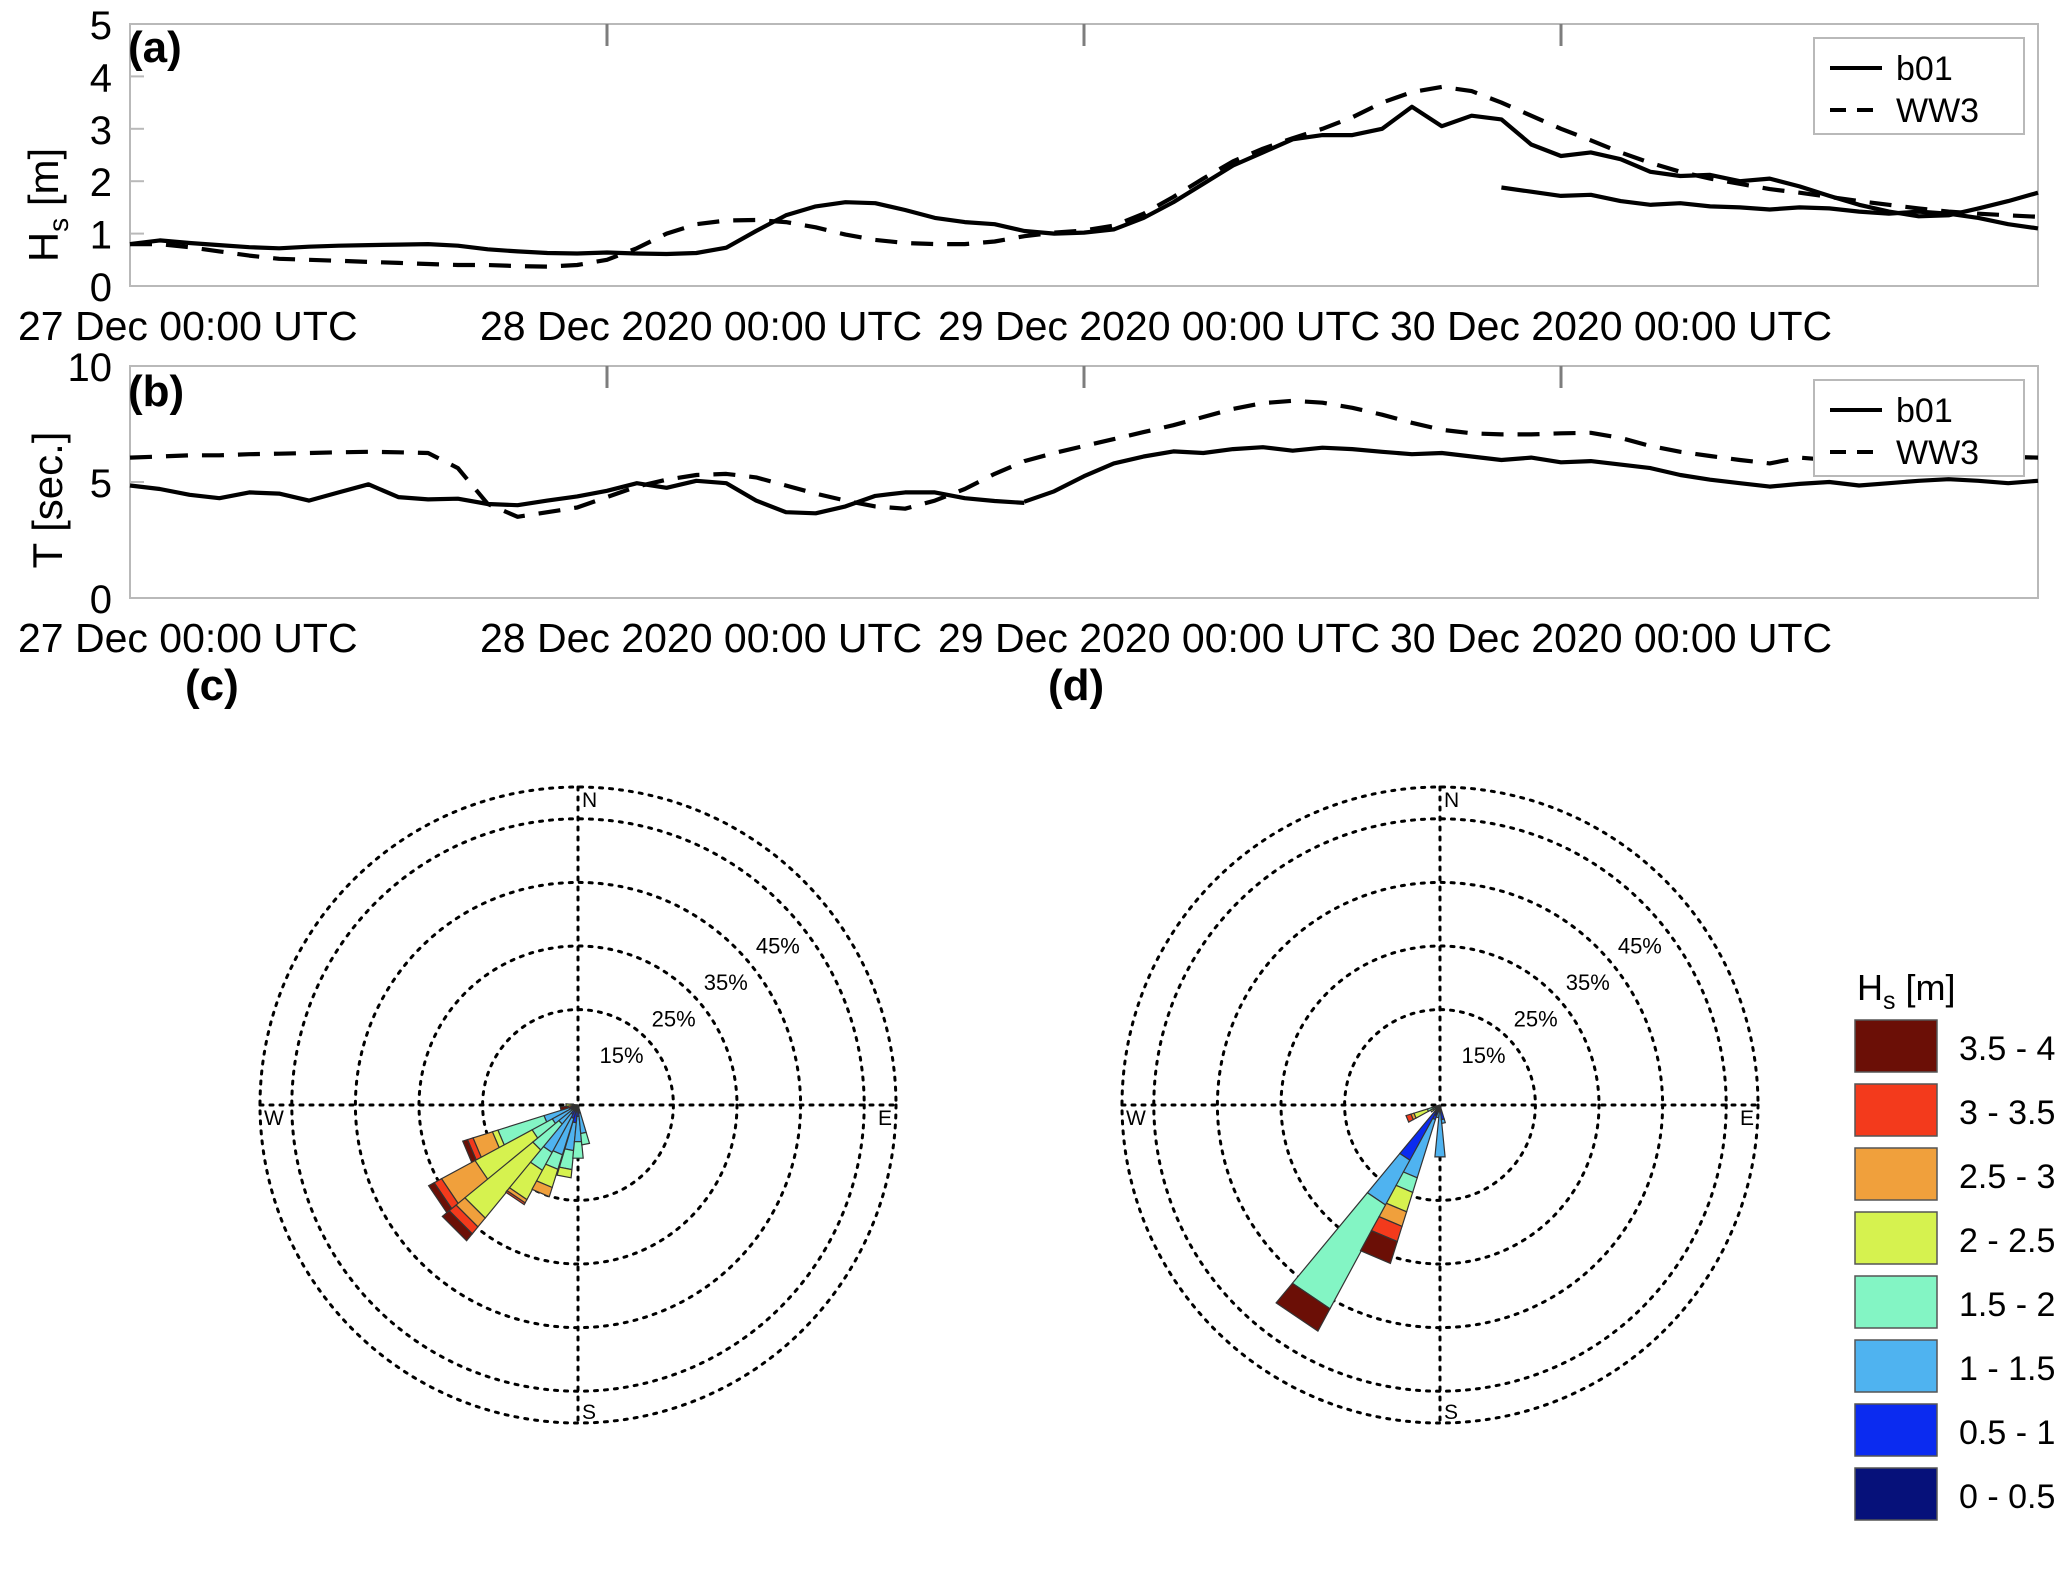 The width and height of the screenshot is (2067, 1569). Describe the element at coordinates (2007, 1113) in the screenshot. I see `colorbar-swatch-label: 3 - 3.5` at that location.